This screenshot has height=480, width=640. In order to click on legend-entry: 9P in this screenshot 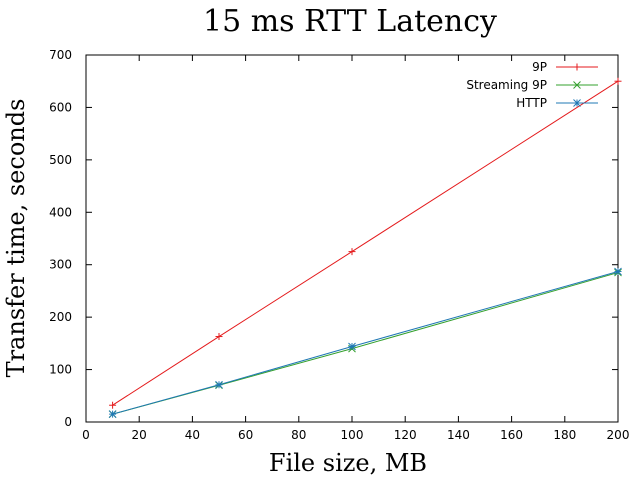, I will do `click(565, 67)`.